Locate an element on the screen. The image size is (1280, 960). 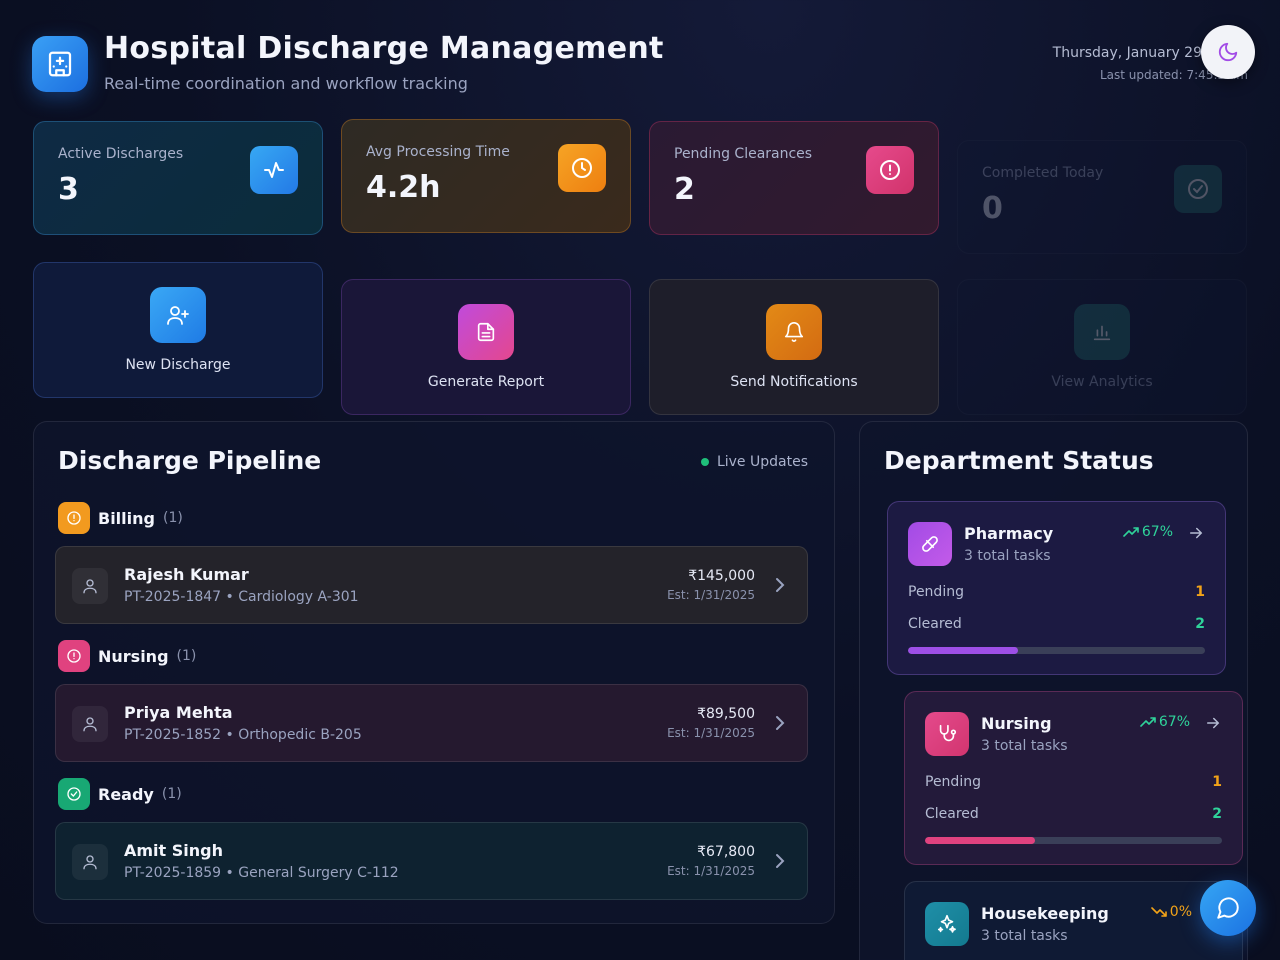
send-notifications-button: Send Notifications is located at coordinates (794, 347).